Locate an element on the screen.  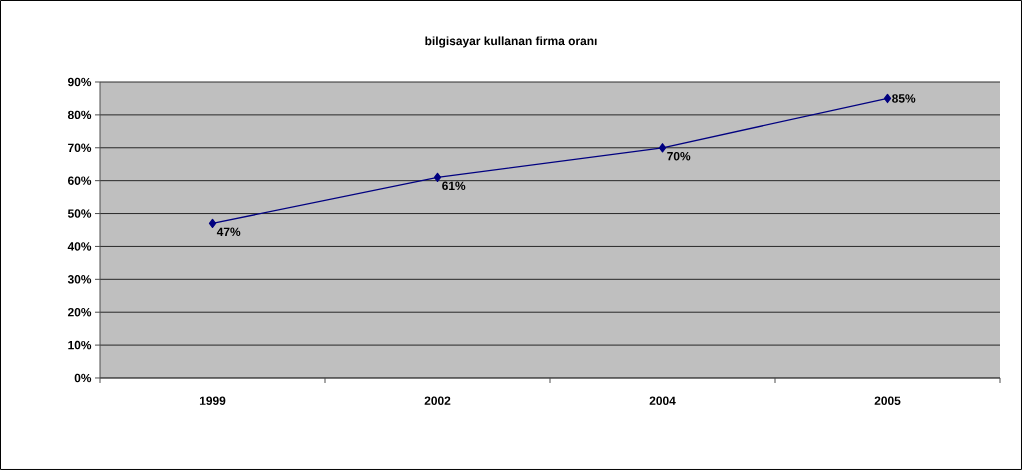
y-tick-label: 10% is located at coordinates (80, 345).